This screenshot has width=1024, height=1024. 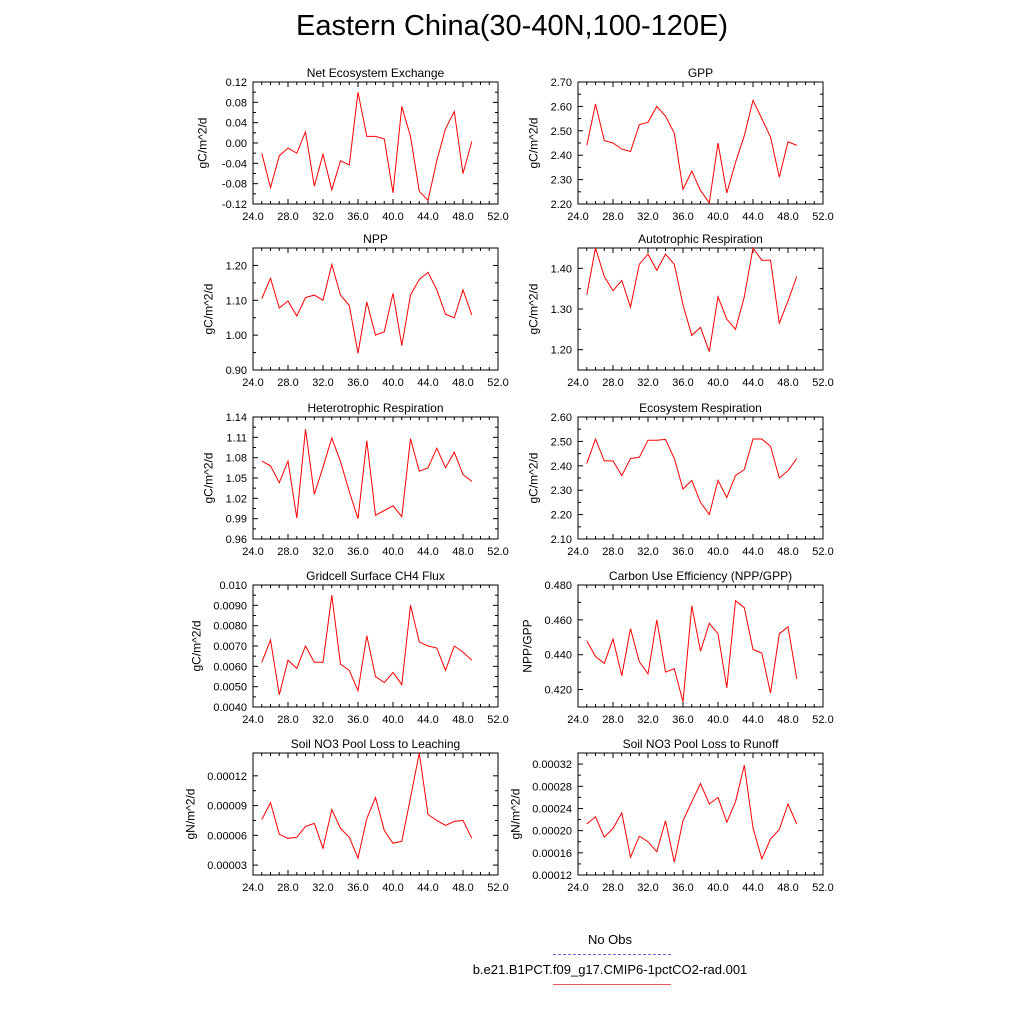 What do you see at coordinates (561, 467) in the screenshot?
I see `y-tick-label: 2.40` at bounding box center [561, 467].